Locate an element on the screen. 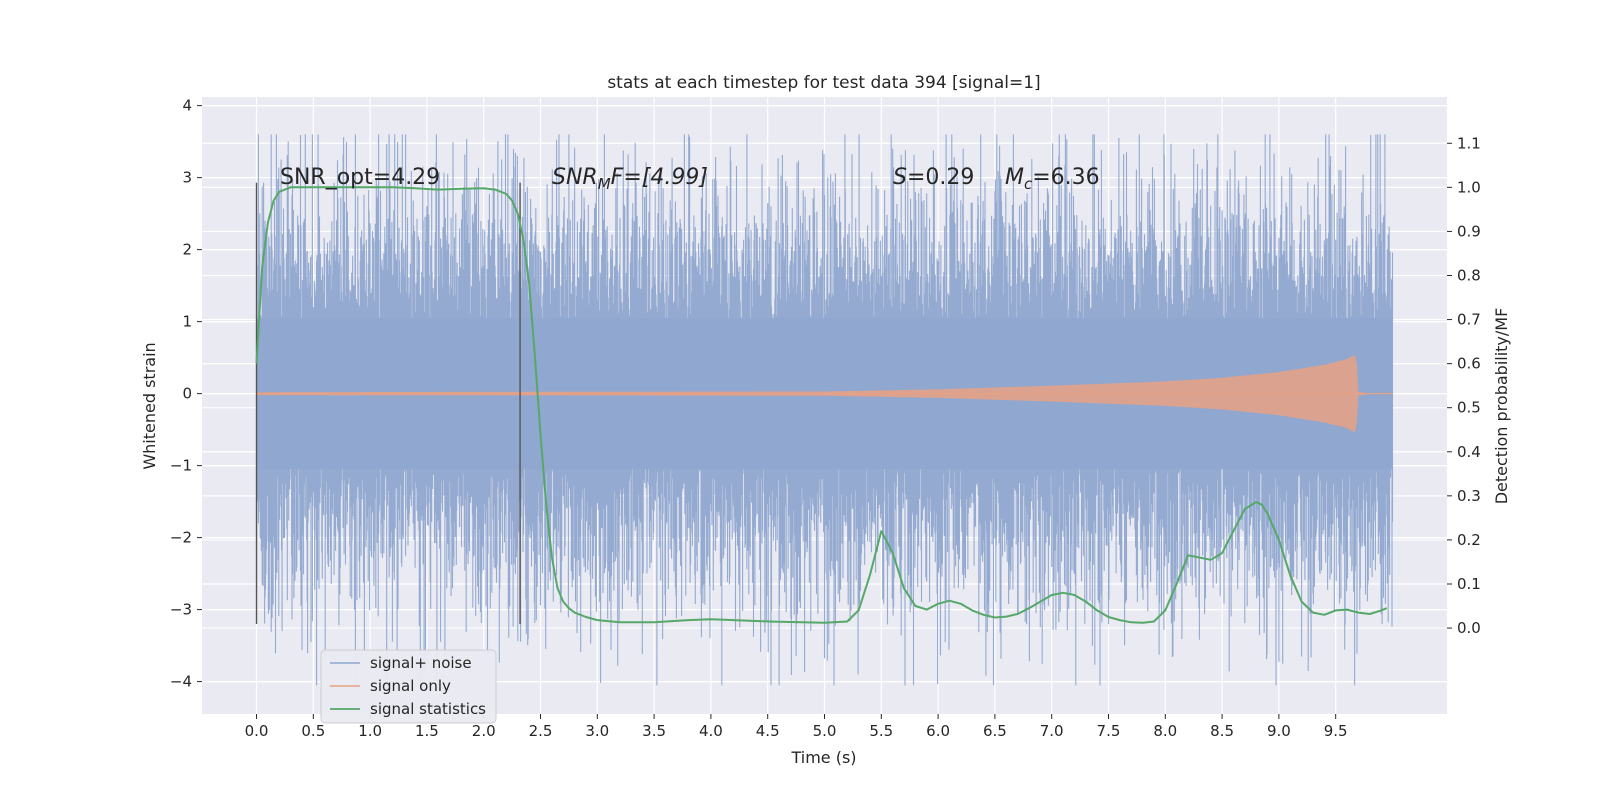 This screenshot has height=800, width=1600. y-tick-label: 1 is located at coordinates (187, 322).